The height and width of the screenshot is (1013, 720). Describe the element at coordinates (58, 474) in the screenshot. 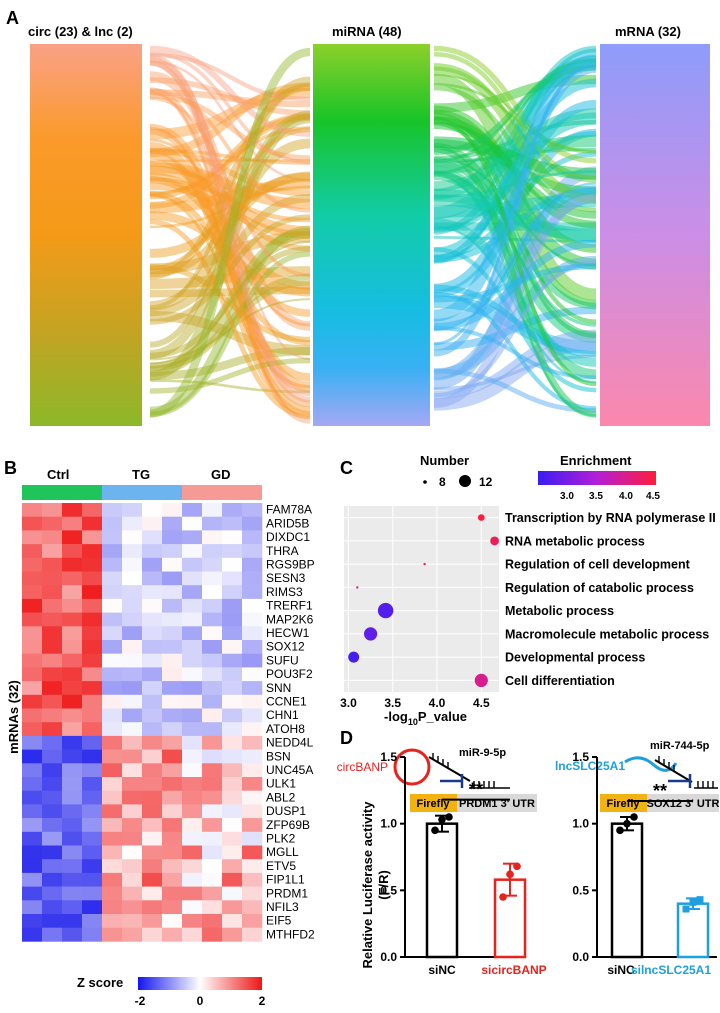

I see `group-label-ctrl: Ctrl` at that location.